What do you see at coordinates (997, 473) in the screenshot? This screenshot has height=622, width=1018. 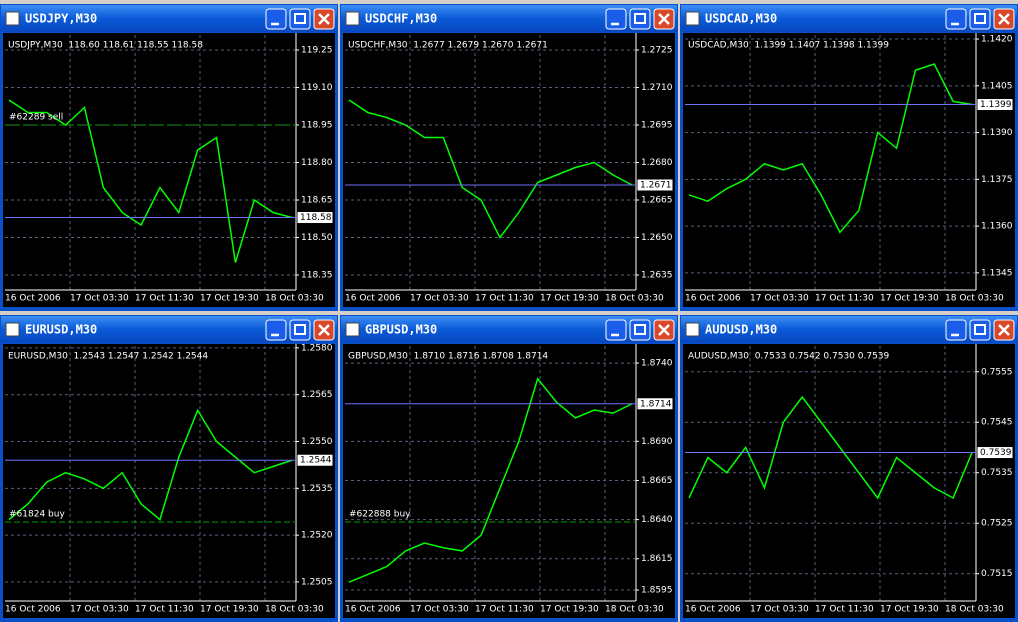 I see `price-tick-label: 0.7535` at bounding box center [997, 473].